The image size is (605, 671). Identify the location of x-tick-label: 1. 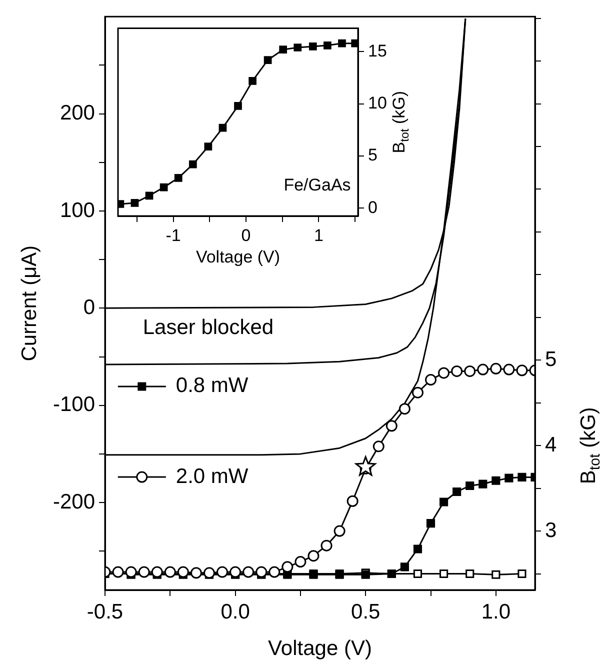
(319, 235).